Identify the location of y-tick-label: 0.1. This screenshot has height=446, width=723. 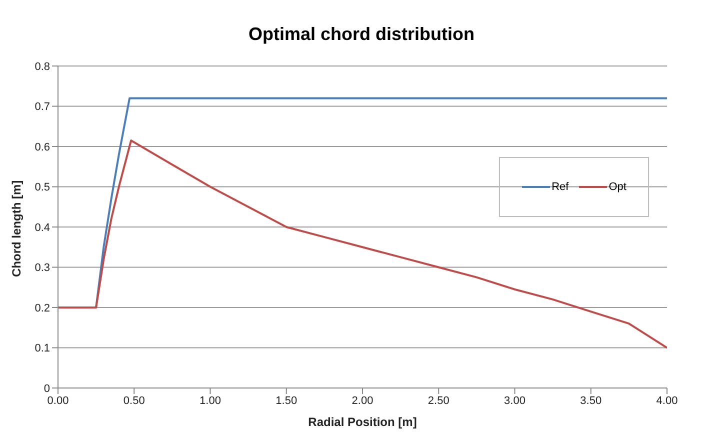
(42, 348).